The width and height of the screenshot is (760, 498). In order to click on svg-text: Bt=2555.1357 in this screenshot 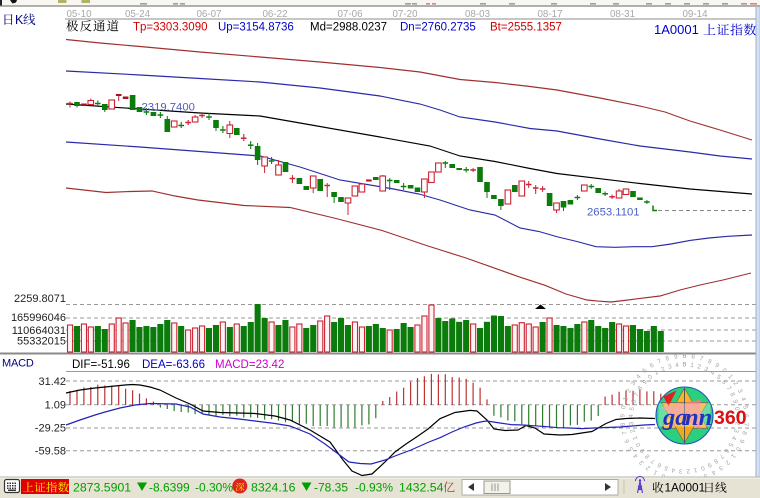, I will do `click(526, 28)`.